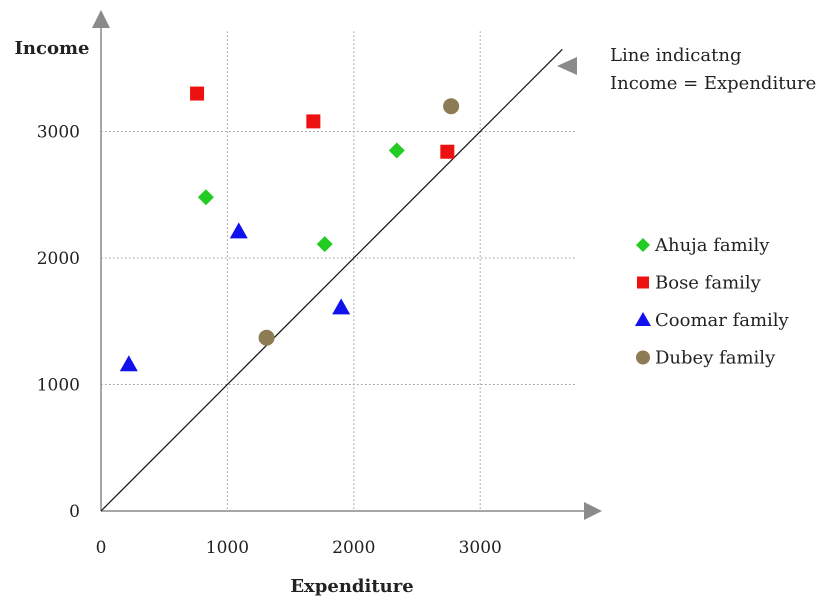 This screenshot has width=825, height=601. What do you see at coordinates (643, 245) in the screenshot?
I see `legend-ahuja-marker` at bounding box center [643, 245].